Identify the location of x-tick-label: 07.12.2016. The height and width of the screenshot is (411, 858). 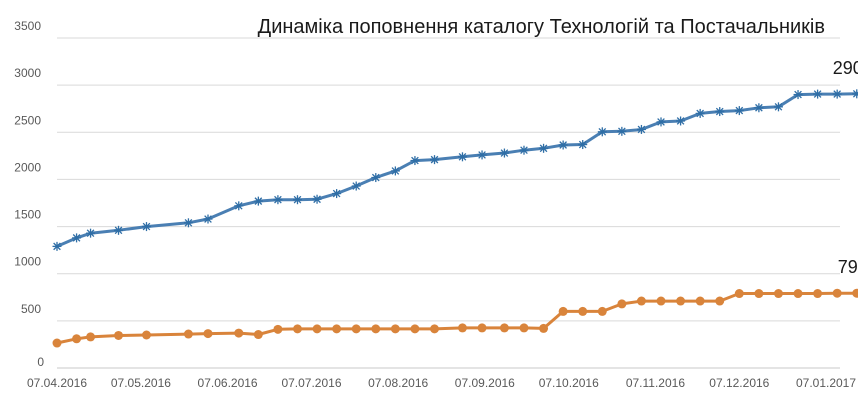
(739, 383).